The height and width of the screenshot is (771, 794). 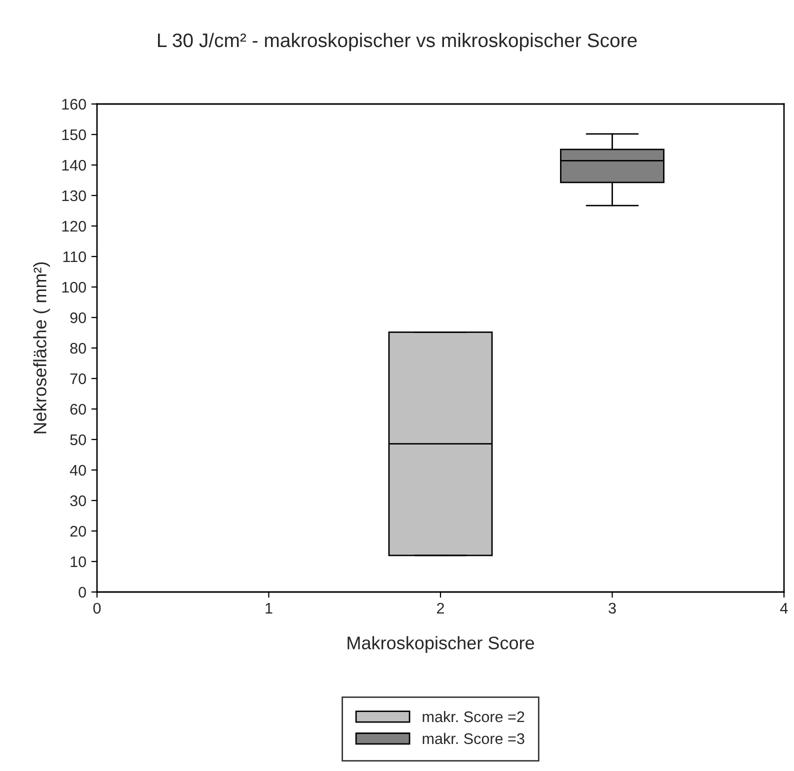 What do you see at coordinates (82, 592) in the screenshot?
I see `y-tick-label: 0` at bounding box center [82, 592].